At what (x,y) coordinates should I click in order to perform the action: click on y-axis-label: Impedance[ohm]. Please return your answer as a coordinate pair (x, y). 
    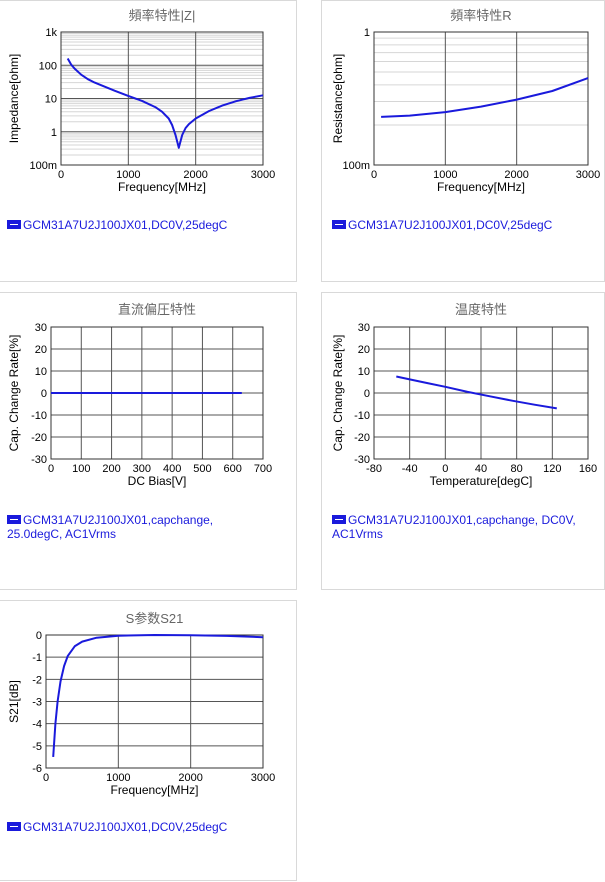
    Looking at the image, I should click on (14, 98).